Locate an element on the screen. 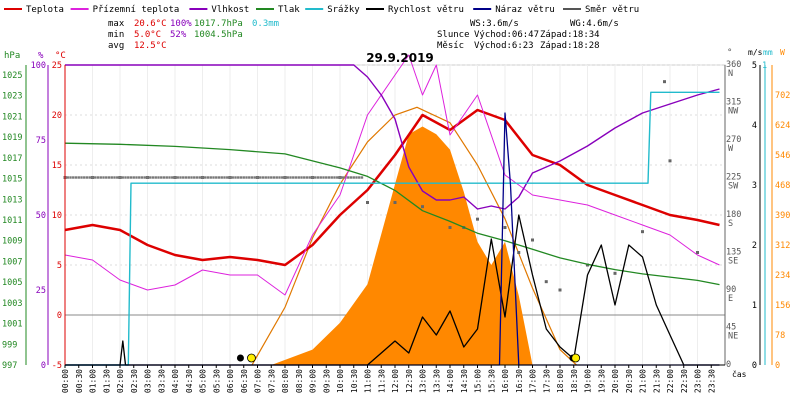 This screenshot has height=400, width=800. axis-tick-time: 11:00 is located at coordinates (368, 381).